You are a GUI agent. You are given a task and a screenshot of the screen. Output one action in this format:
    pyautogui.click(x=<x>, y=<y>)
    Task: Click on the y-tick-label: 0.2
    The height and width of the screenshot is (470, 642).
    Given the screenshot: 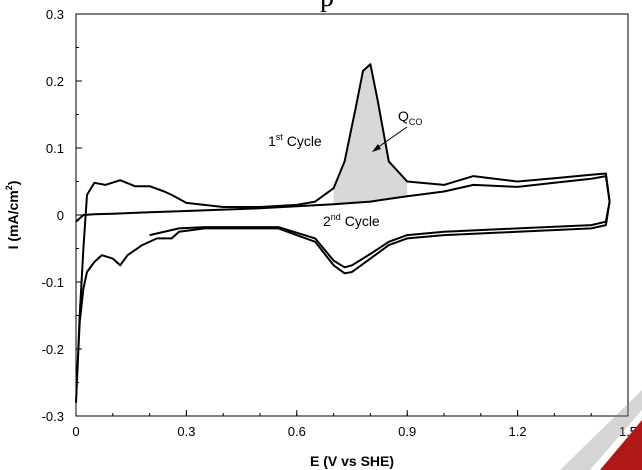 What is the action you would take?
    pyautogui.click(x=55, y=81)
    